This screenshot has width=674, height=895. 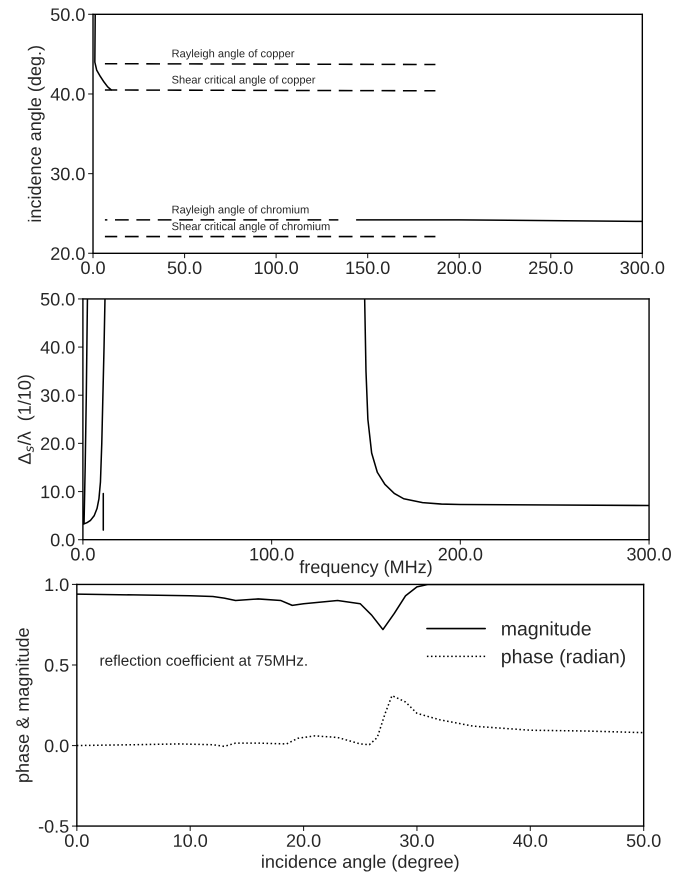 I want to click on annotation: Rayleigh angle of copper, so click(x=233, y=54).